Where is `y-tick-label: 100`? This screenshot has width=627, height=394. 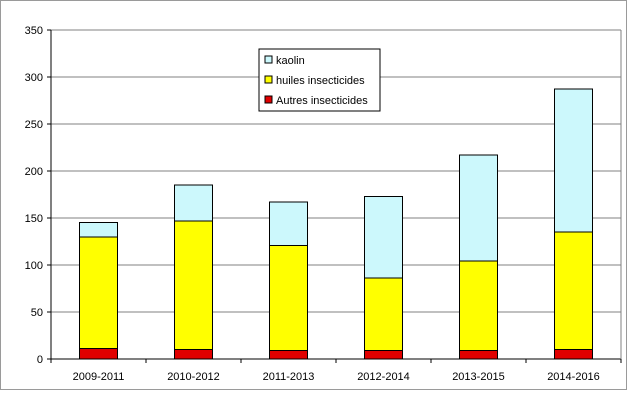
y-tick-label: 100 is located at coordinates (34, 266).